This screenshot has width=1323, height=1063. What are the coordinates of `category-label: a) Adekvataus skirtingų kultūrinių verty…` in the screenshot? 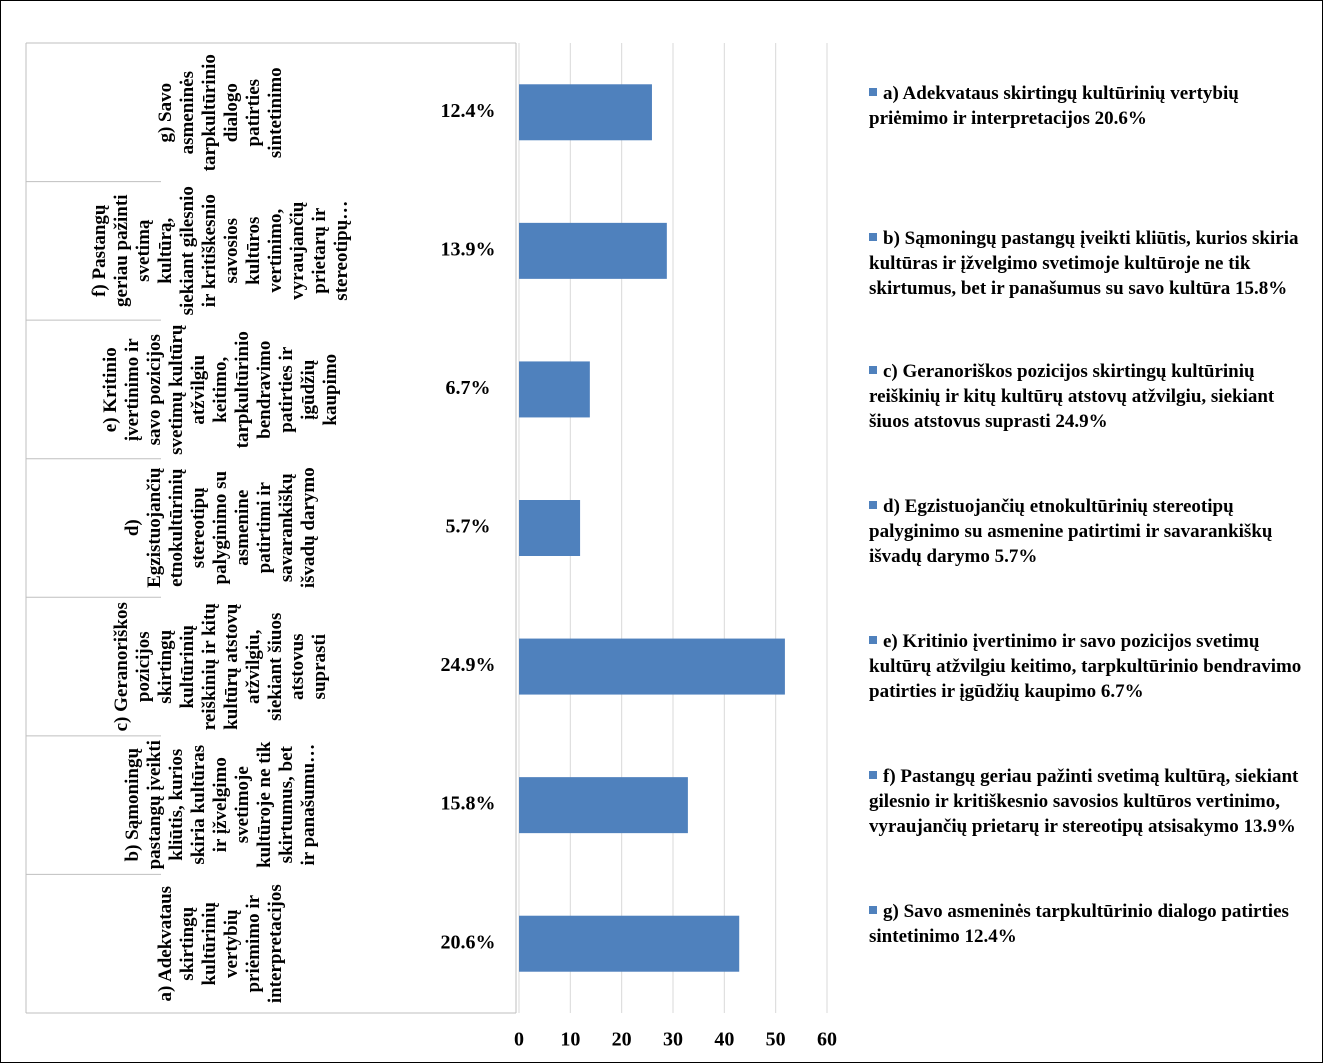 It's located at (220, 944).